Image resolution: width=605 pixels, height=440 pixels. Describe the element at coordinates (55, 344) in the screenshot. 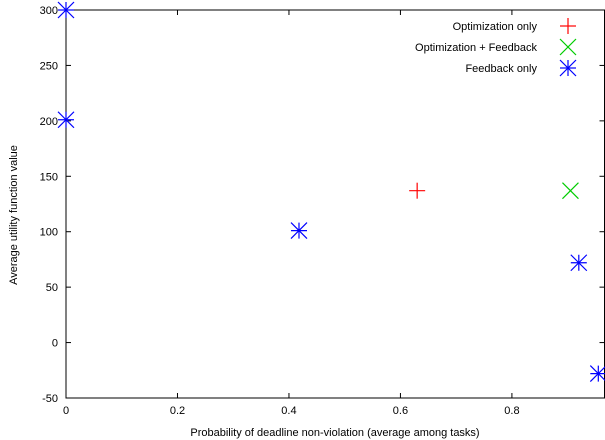

I see `y-tick-label: 0` at that location.